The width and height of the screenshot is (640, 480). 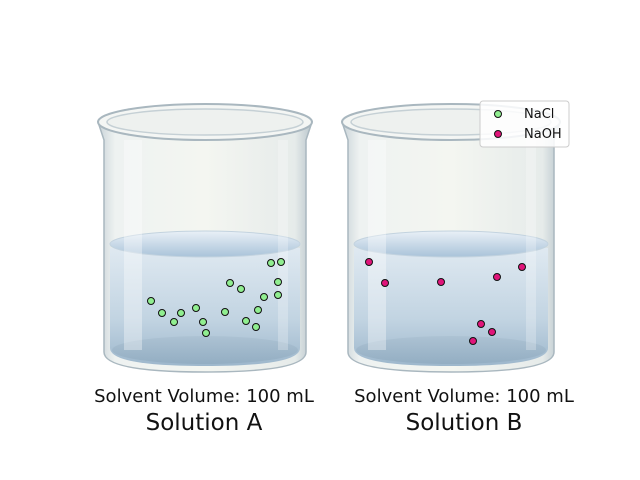 What do you see at coordinates (204, 396) in the screenshot?
I see `volume-label-a: Solvent Volume: 100 mL` at bounding box center [204, 396].